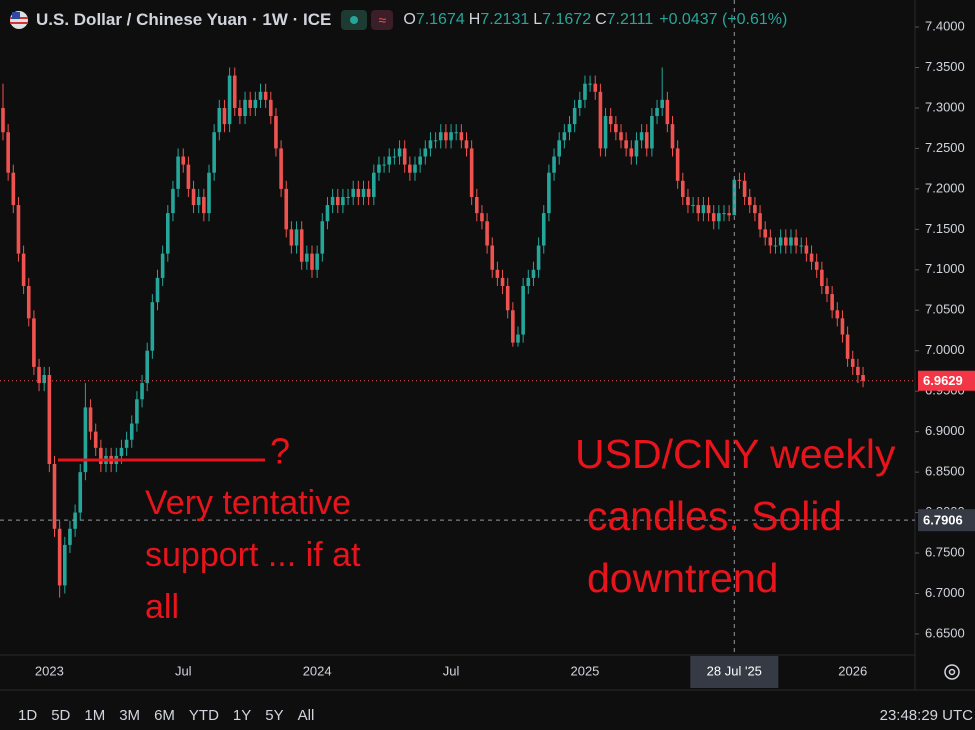 Image resolution: width=975 pixels, height=730 pixels. Describe the element at coordinates (164, 715) in the screenshot. I see `range-button: 6M` at that location.